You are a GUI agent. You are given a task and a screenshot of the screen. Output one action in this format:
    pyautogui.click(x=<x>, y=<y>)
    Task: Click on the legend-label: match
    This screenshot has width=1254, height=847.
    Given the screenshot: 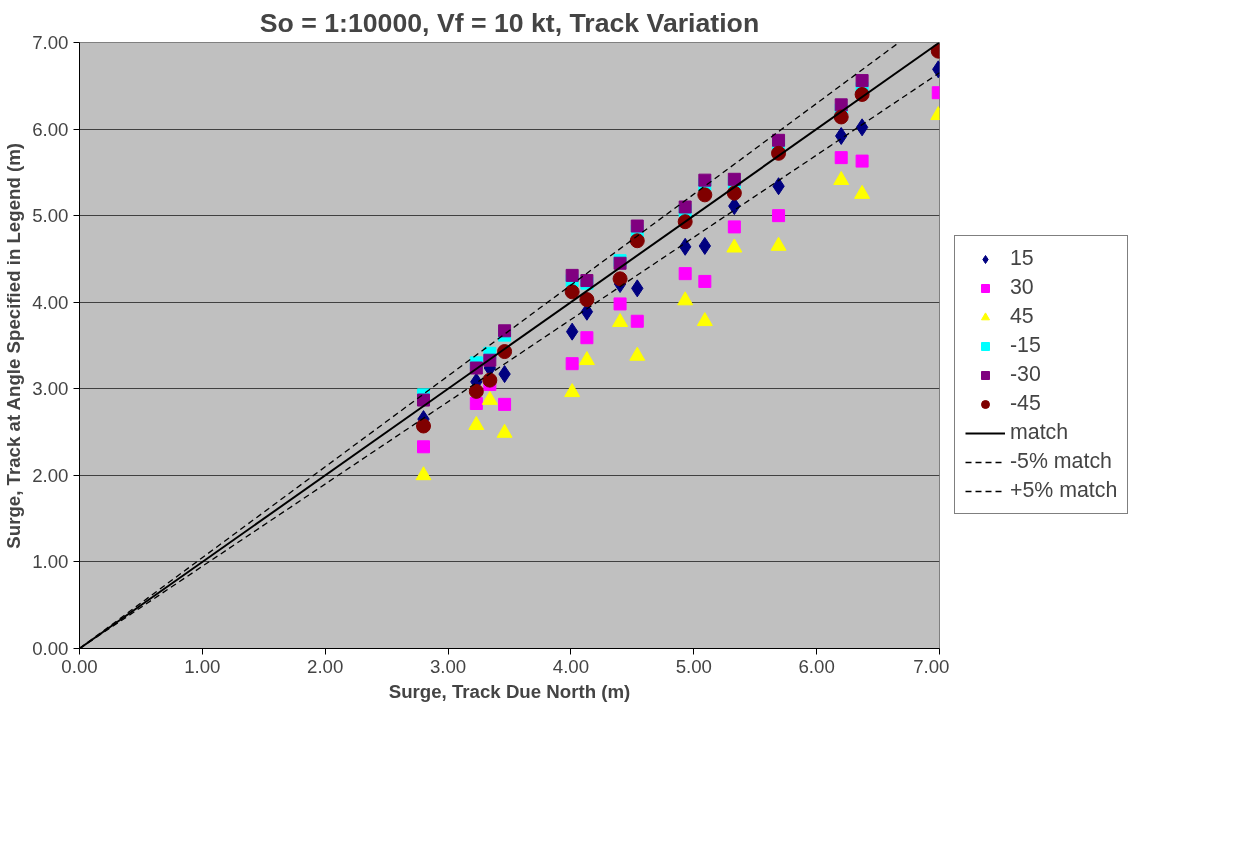 What is the action you would take?
    pyautogui.click(x=1039, y=432)
    